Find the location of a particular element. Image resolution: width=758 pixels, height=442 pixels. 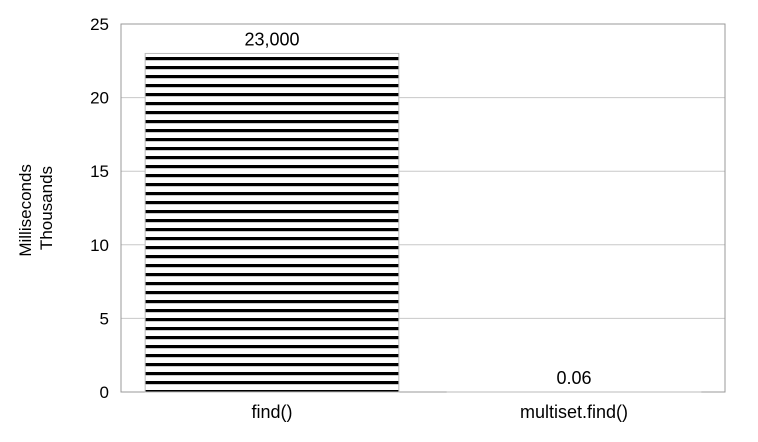

y-tick-label: 5 is located at coordinates (104, 318).